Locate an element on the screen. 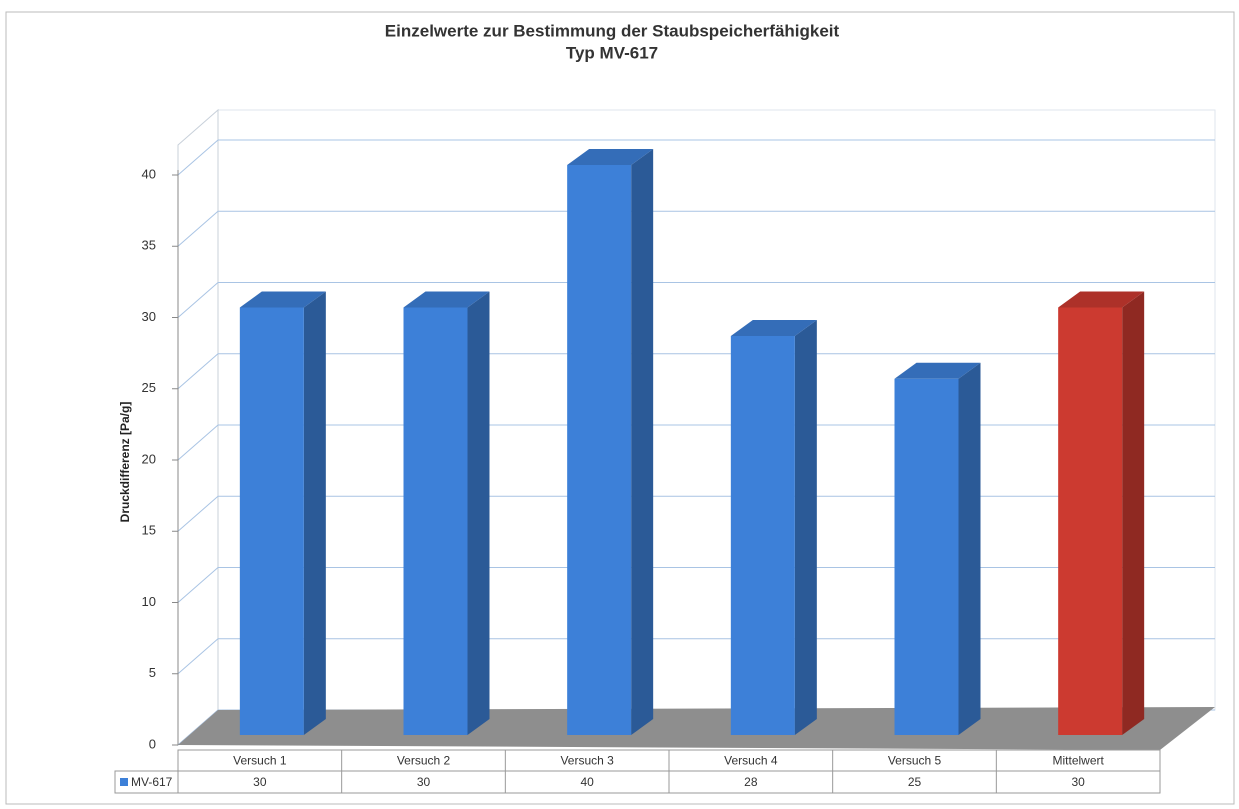 This screenshot has height=809, width=1239. table-value: 25 is located at coordinates (915, 782).